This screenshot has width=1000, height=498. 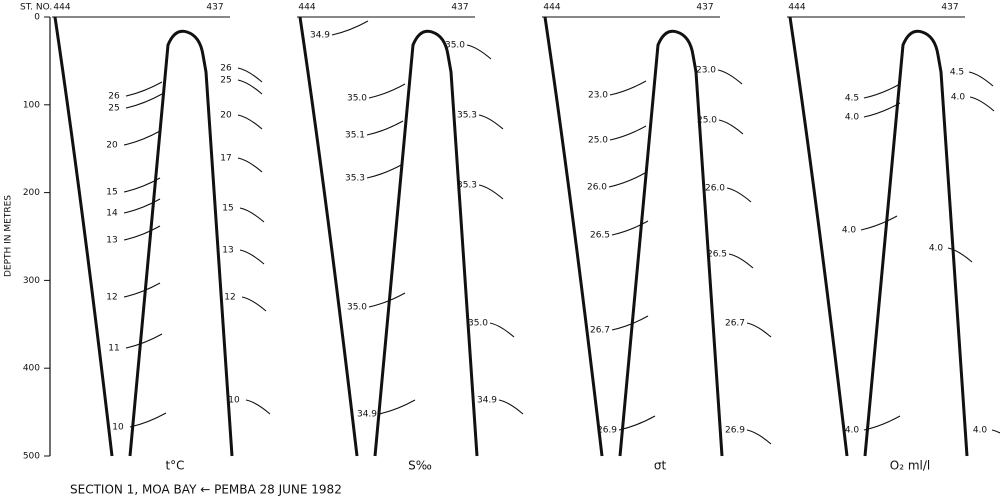 I want to click on y-tick-label: 500, so click(x=31, y=457).